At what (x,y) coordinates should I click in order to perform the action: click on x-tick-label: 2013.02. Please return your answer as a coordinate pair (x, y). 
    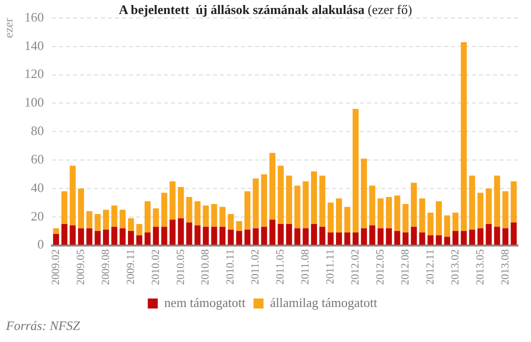
    Looking at the image, I should click on (455, 267).